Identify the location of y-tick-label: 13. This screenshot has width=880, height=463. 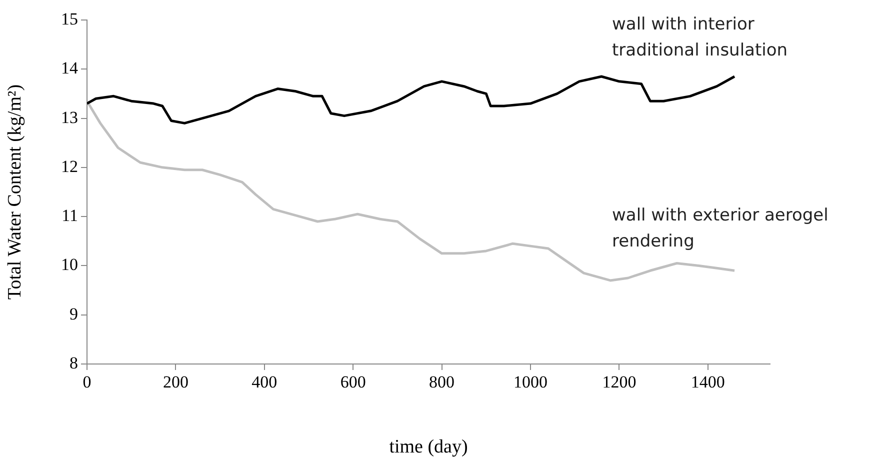
(69, 117).